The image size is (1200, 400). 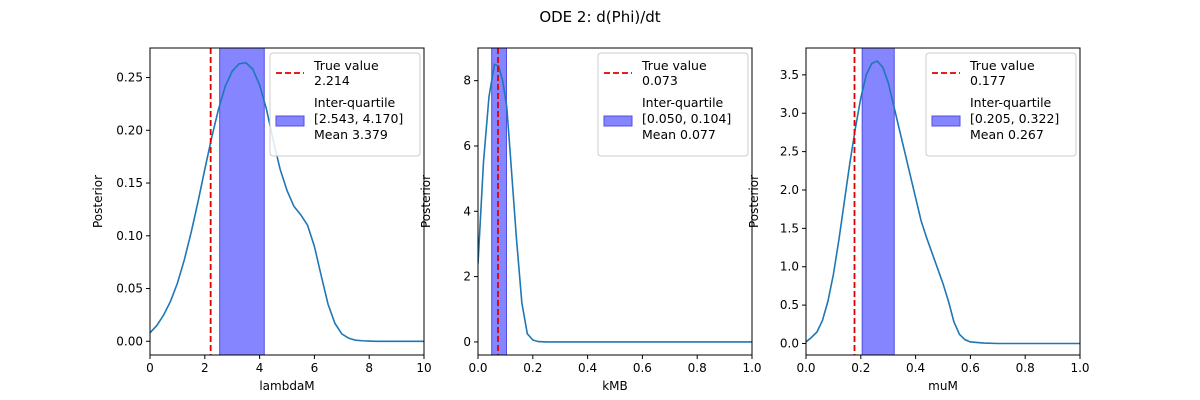 What do you see at coordinates (129, 183) in the screenshot?
I see `y-tick-label: 0.15` at bounding box center [129, 183].